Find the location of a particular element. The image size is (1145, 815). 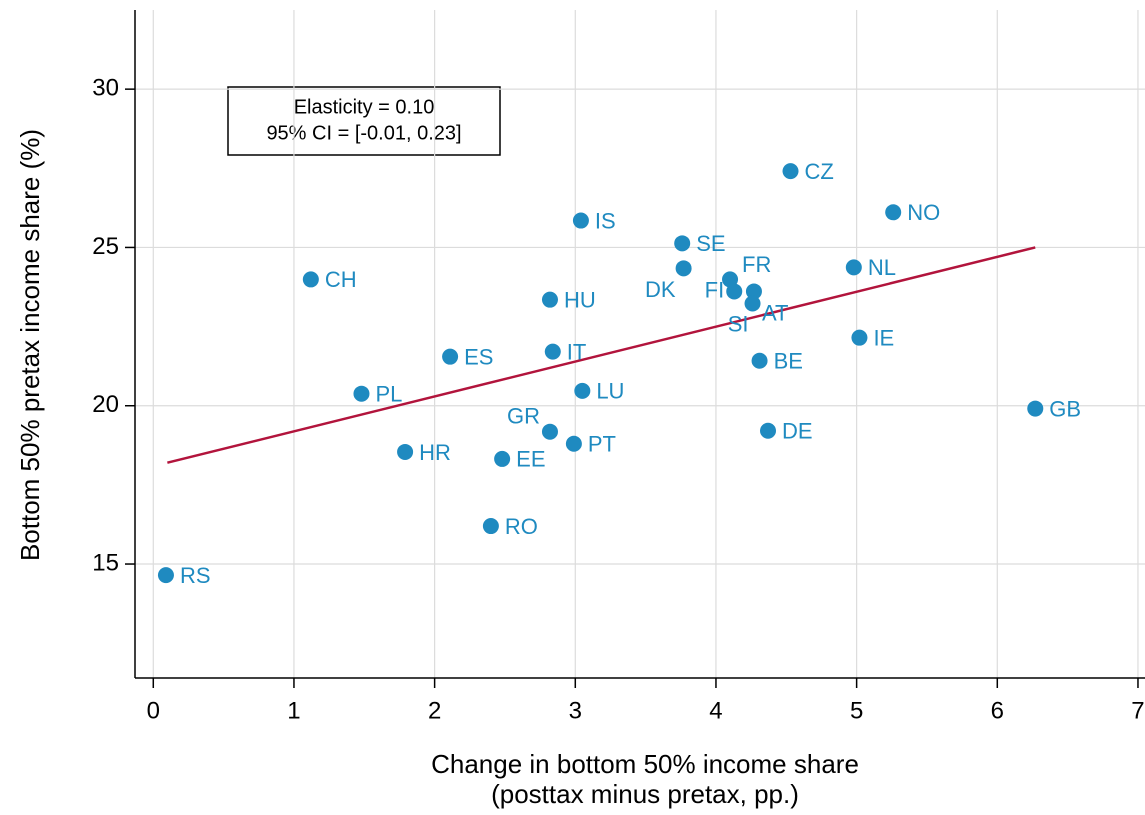

point-label: AT is located at coordinates (775, 312).